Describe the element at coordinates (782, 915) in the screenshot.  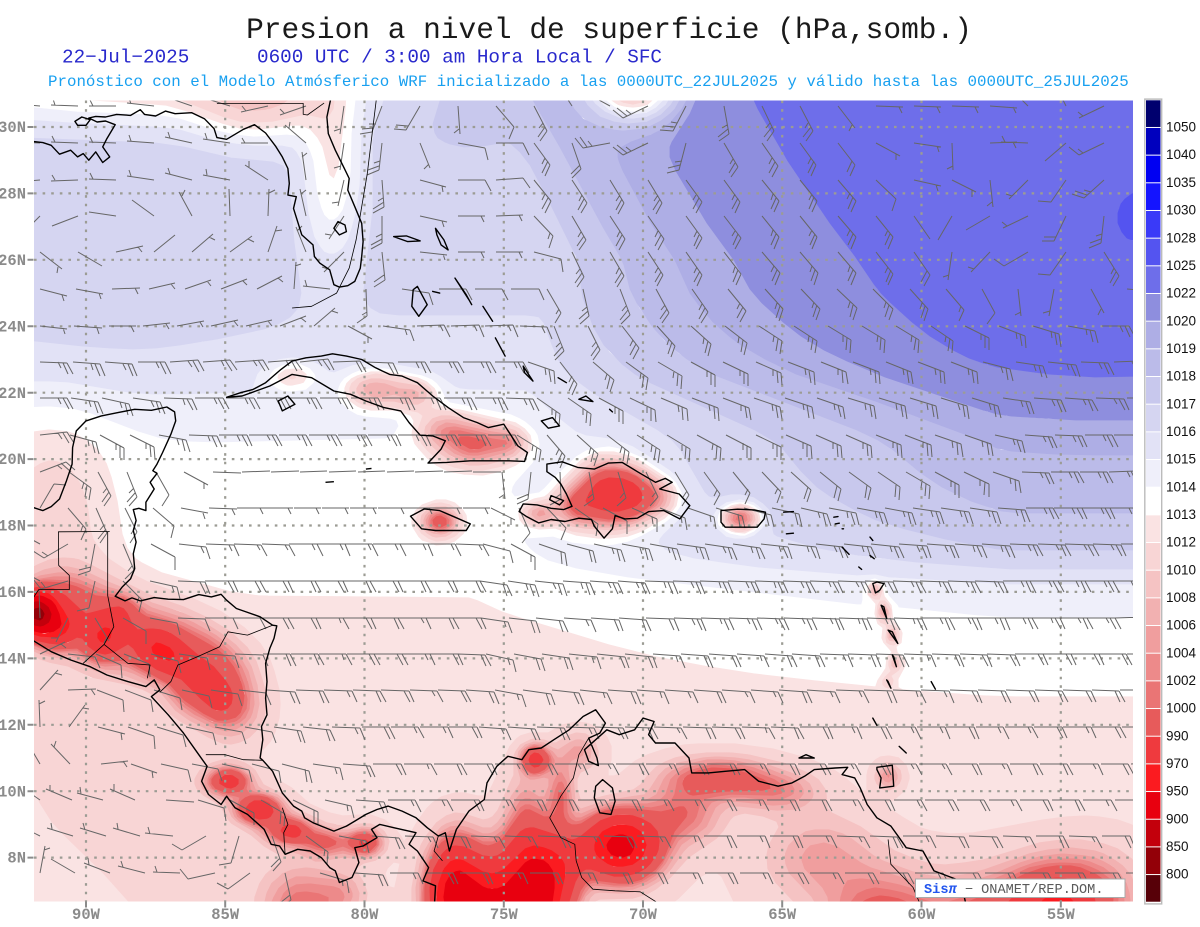
I see `svg-text: 65W` at that location.